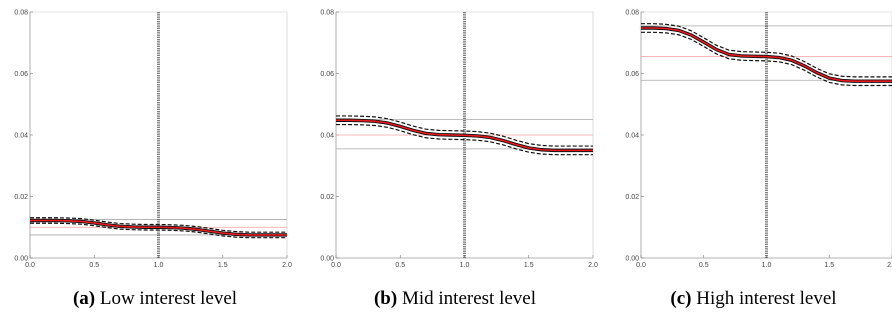 The image size is (892, 320). I want to click on chart-c-xtick-label: 2.0, so click(889, 265).